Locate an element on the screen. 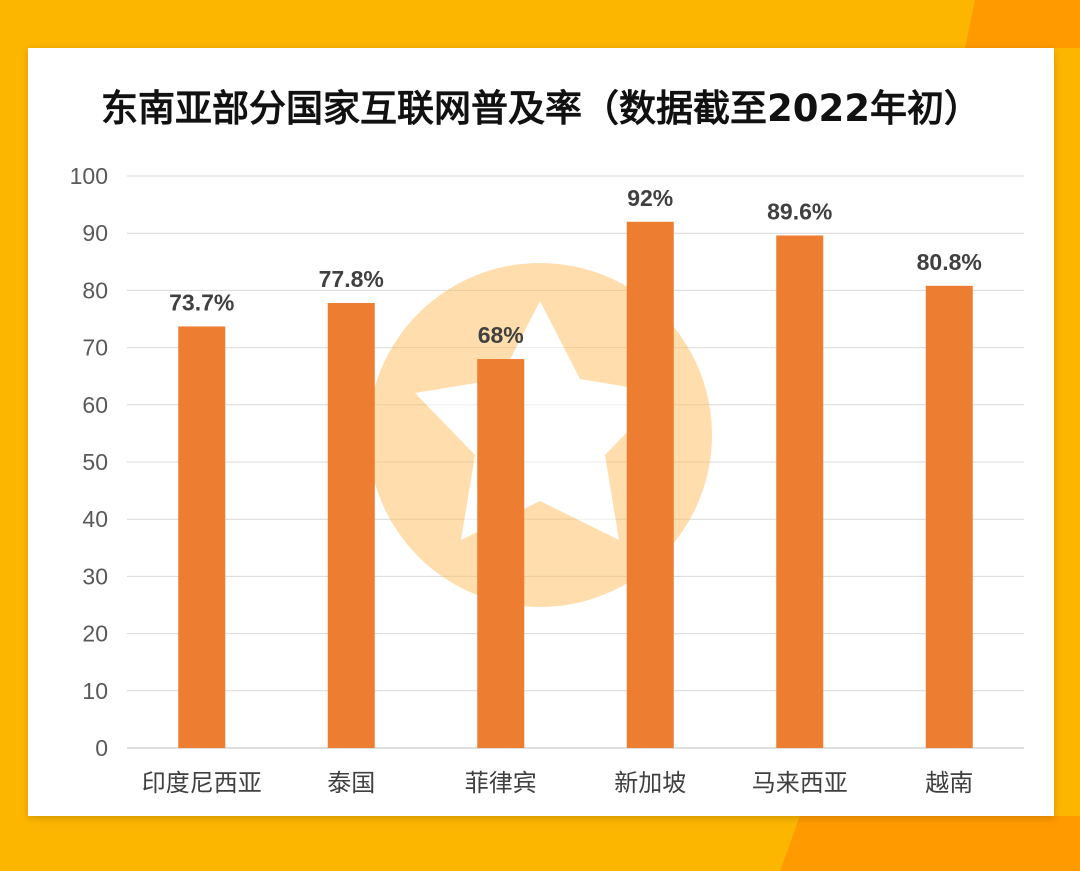 The image size is (1080, 871). data-label: 68% is located at coordinates (501, 335).